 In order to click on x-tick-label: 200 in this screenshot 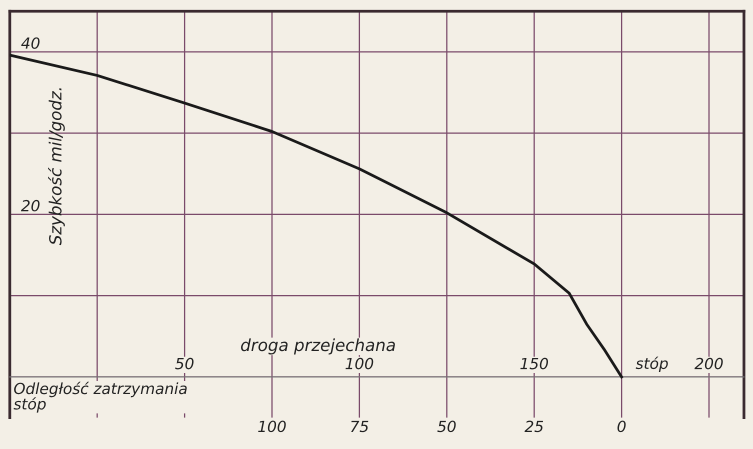, I will do `click(708, 364)`.